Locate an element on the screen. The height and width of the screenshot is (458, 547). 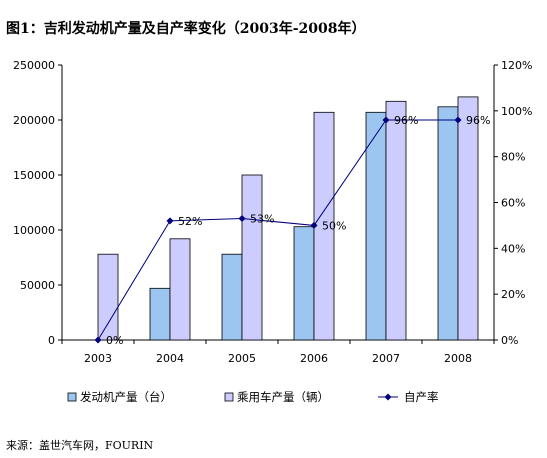
left-tick-label: 100000 is located at coordinates (34, 230).